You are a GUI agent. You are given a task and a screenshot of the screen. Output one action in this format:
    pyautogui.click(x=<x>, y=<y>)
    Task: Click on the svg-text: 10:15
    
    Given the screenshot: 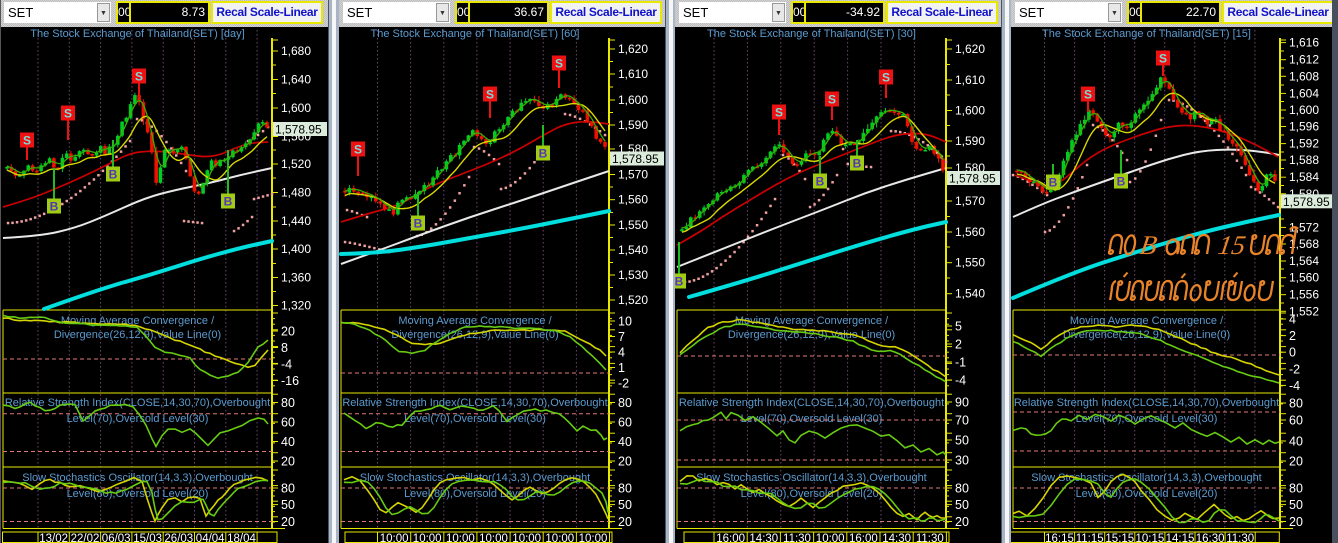 What is the action you would take?
    pyautogui.click(x=1150, y=538)
    